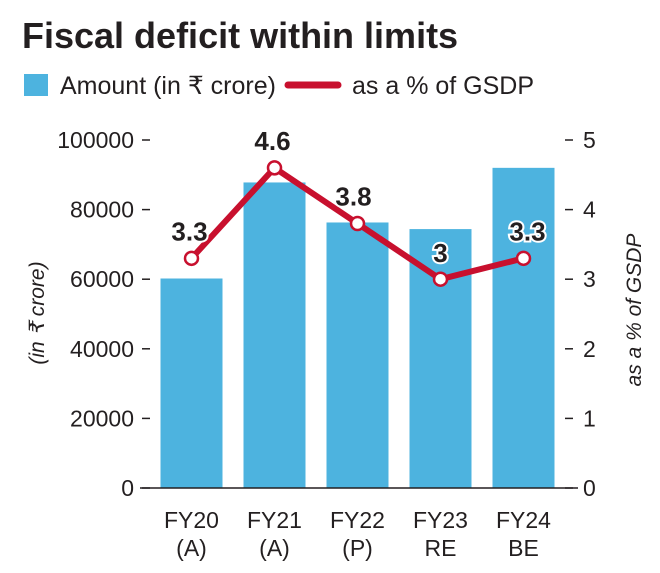 The height and width of the screenshot is (573, 660). Describe the element at coordinates (589, 279) in the screenshot. I see `y2-tick-label: 3` at that location.